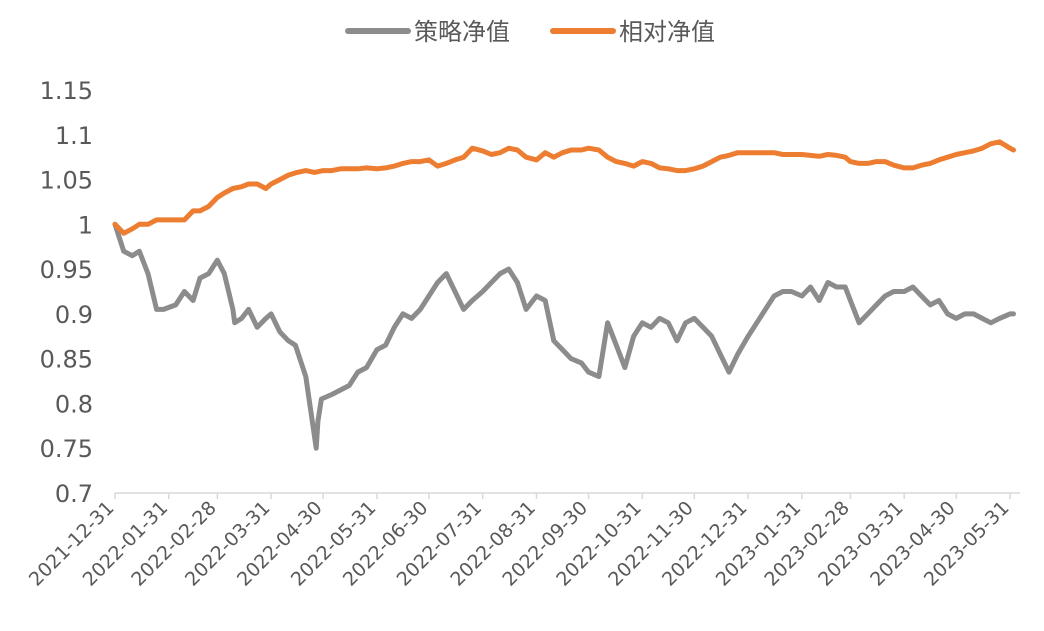 This screenshot has height=631, width=1044. What do you see at coordinates (66, 270) in the screenshot?
I see `y-tick-label: 0.95` at bounding box center [66, 270].